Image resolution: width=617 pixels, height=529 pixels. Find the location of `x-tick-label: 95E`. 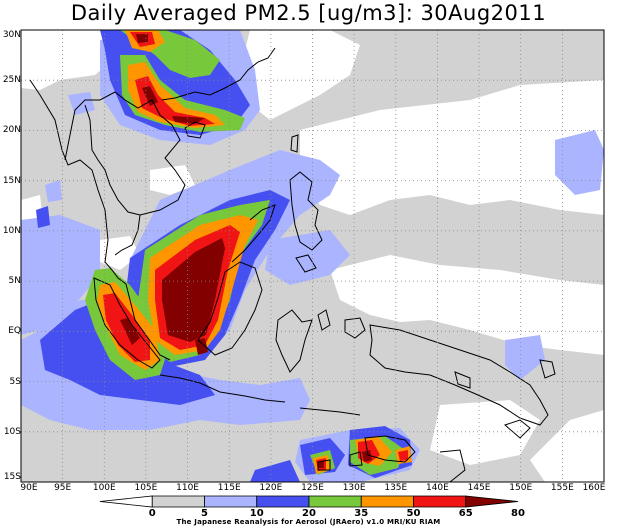

x-tick-label: 95E is located at coordinates (63, 488).